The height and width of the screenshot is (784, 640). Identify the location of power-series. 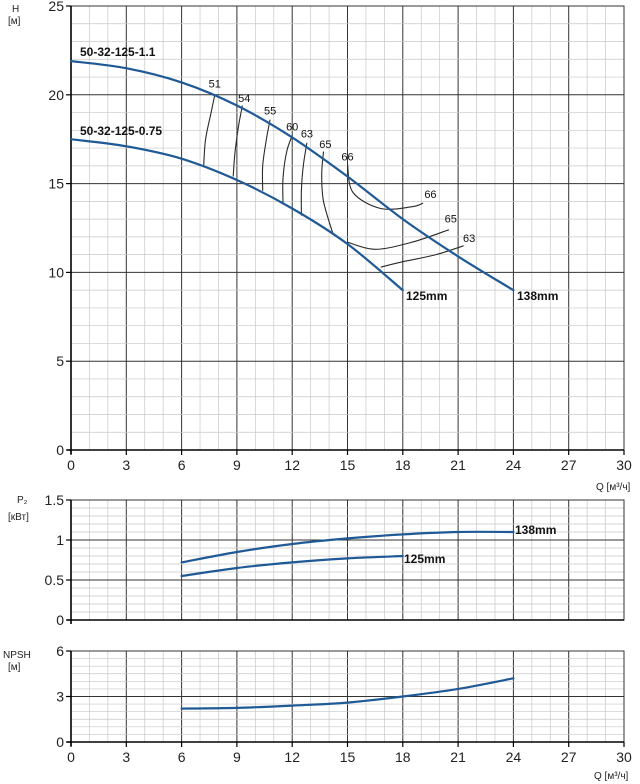
(347, 554).